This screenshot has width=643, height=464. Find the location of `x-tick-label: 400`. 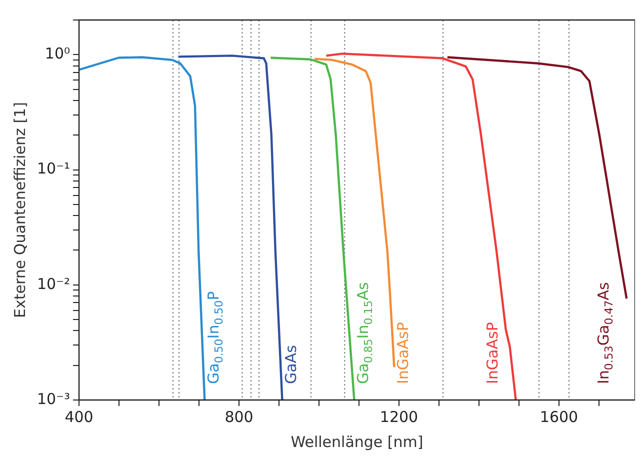

x-tick-label: 400 is located at coordinates (79, 417).